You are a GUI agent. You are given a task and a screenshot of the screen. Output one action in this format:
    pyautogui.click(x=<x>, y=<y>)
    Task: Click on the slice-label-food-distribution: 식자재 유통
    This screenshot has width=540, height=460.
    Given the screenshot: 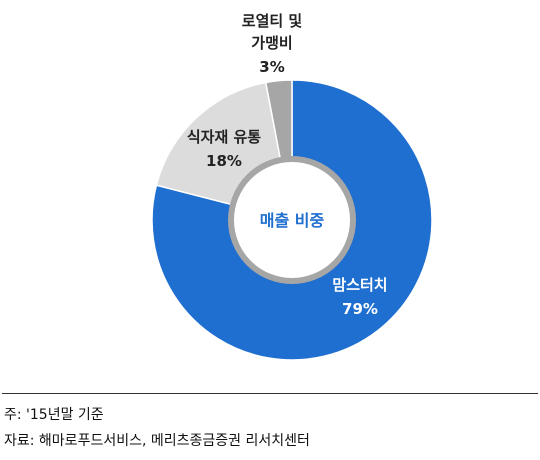 What is the action you would take?
    pyautogui.click(x=224, y=137)
    